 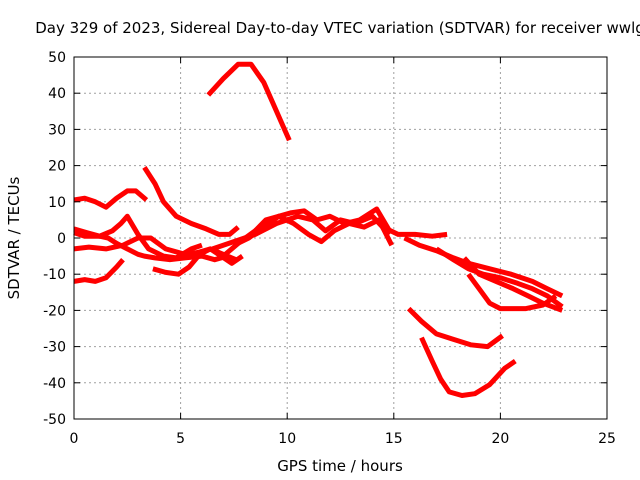 I want to click on x-axis-label: GPS time / hours, so click(x=340, y=466).